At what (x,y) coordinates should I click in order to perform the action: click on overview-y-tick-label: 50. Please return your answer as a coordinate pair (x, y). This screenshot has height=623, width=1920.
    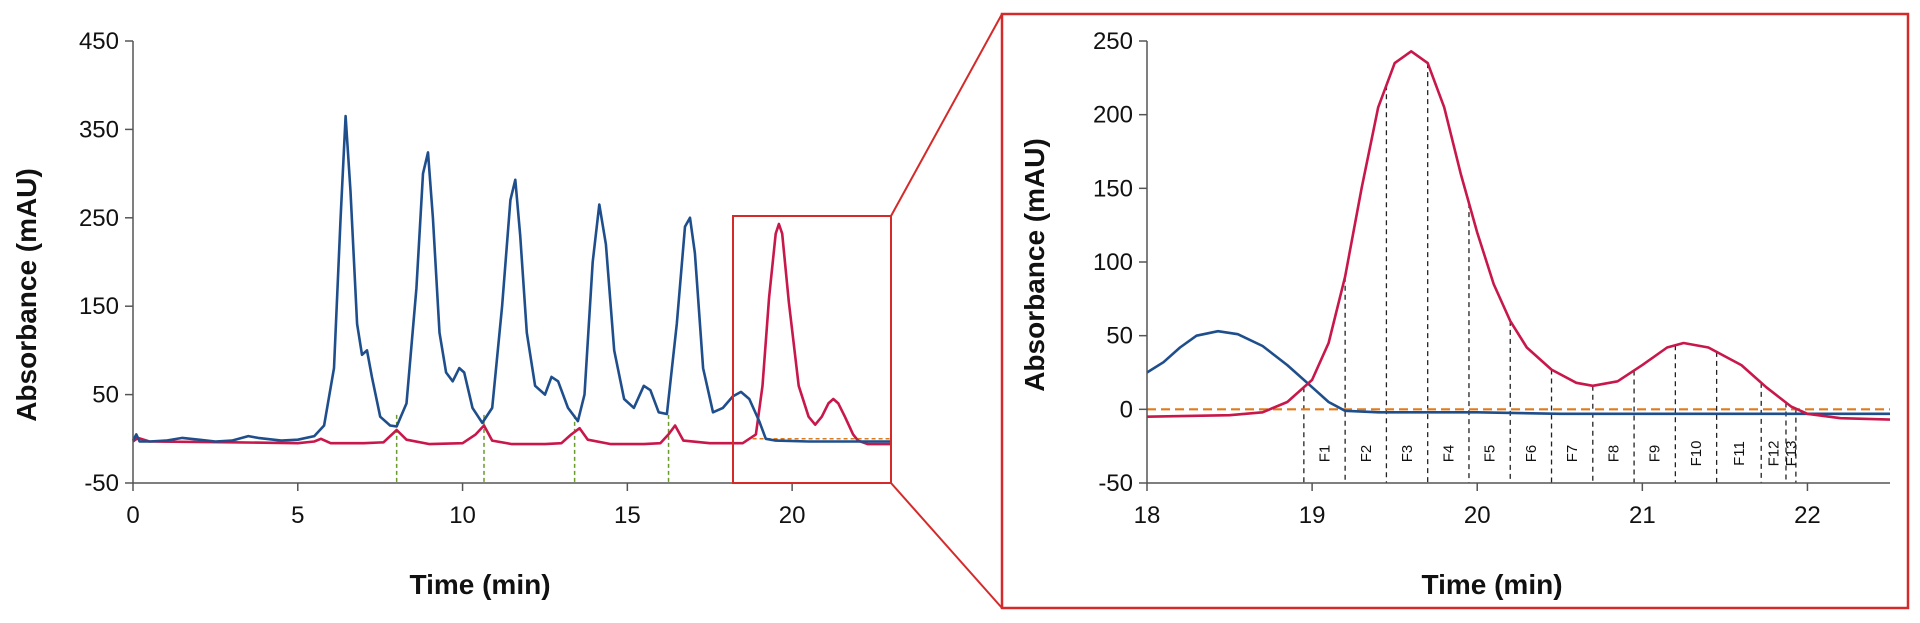
    Looking at the image, I should click on (105, 395).